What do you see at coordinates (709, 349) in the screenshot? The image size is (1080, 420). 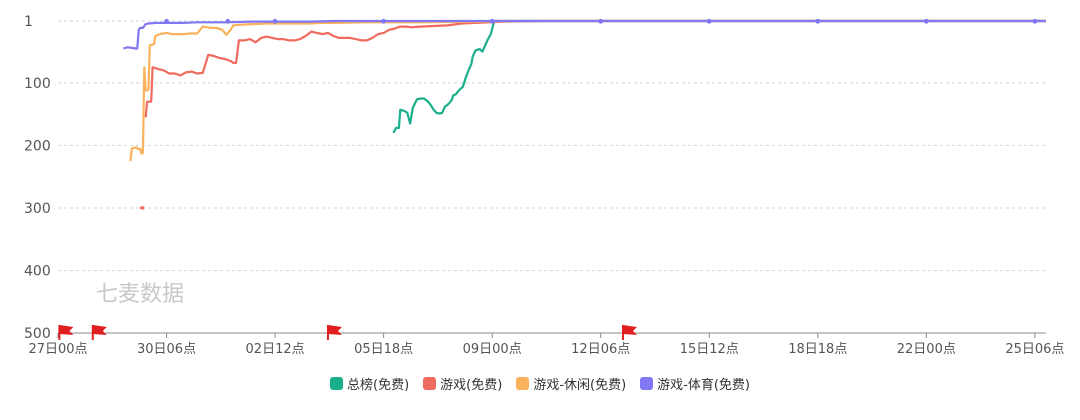 I see `x-tick-label: 15日12点` at bounding box center [709, 349].